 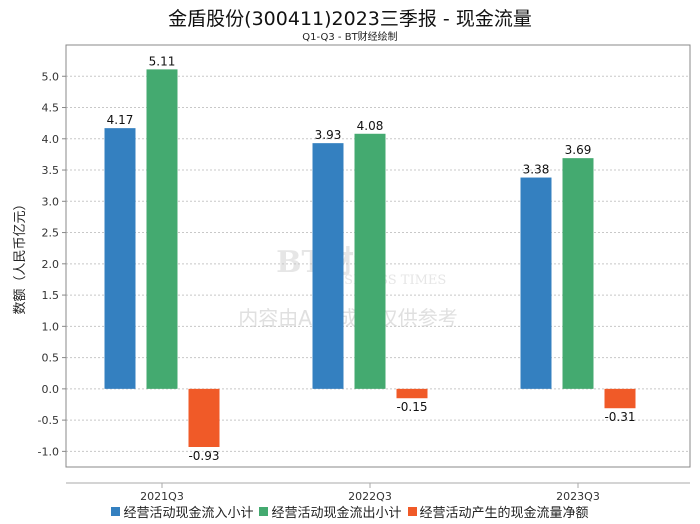 What do you see at coordinates (51, 108) in the screenshot?
I see `y-tick-label: 4.5` at bounding box center [51, 108].